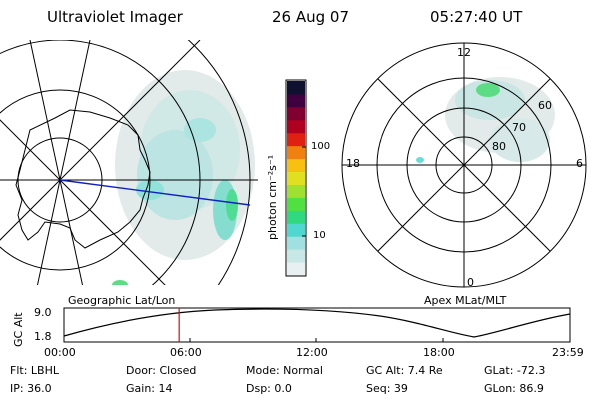 The width and height of the screenshot is (600, 400). What do you see at coordinates (470, 282) in the screenshot?
I see `mlt-label-0: 0` at bounding box center [470, 282].